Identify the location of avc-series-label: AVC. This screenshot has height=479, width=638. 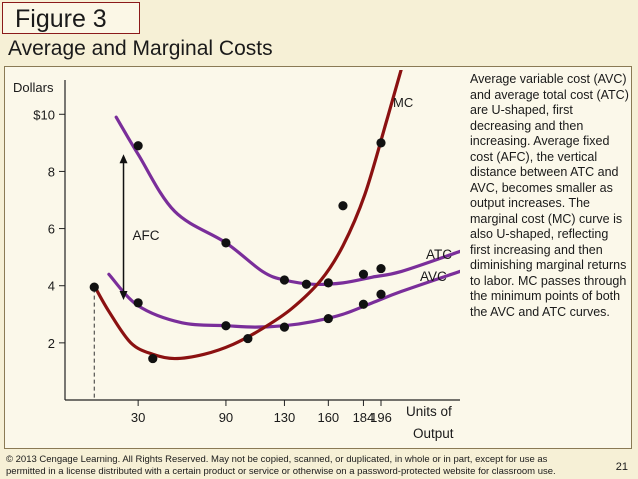
(433, 276).